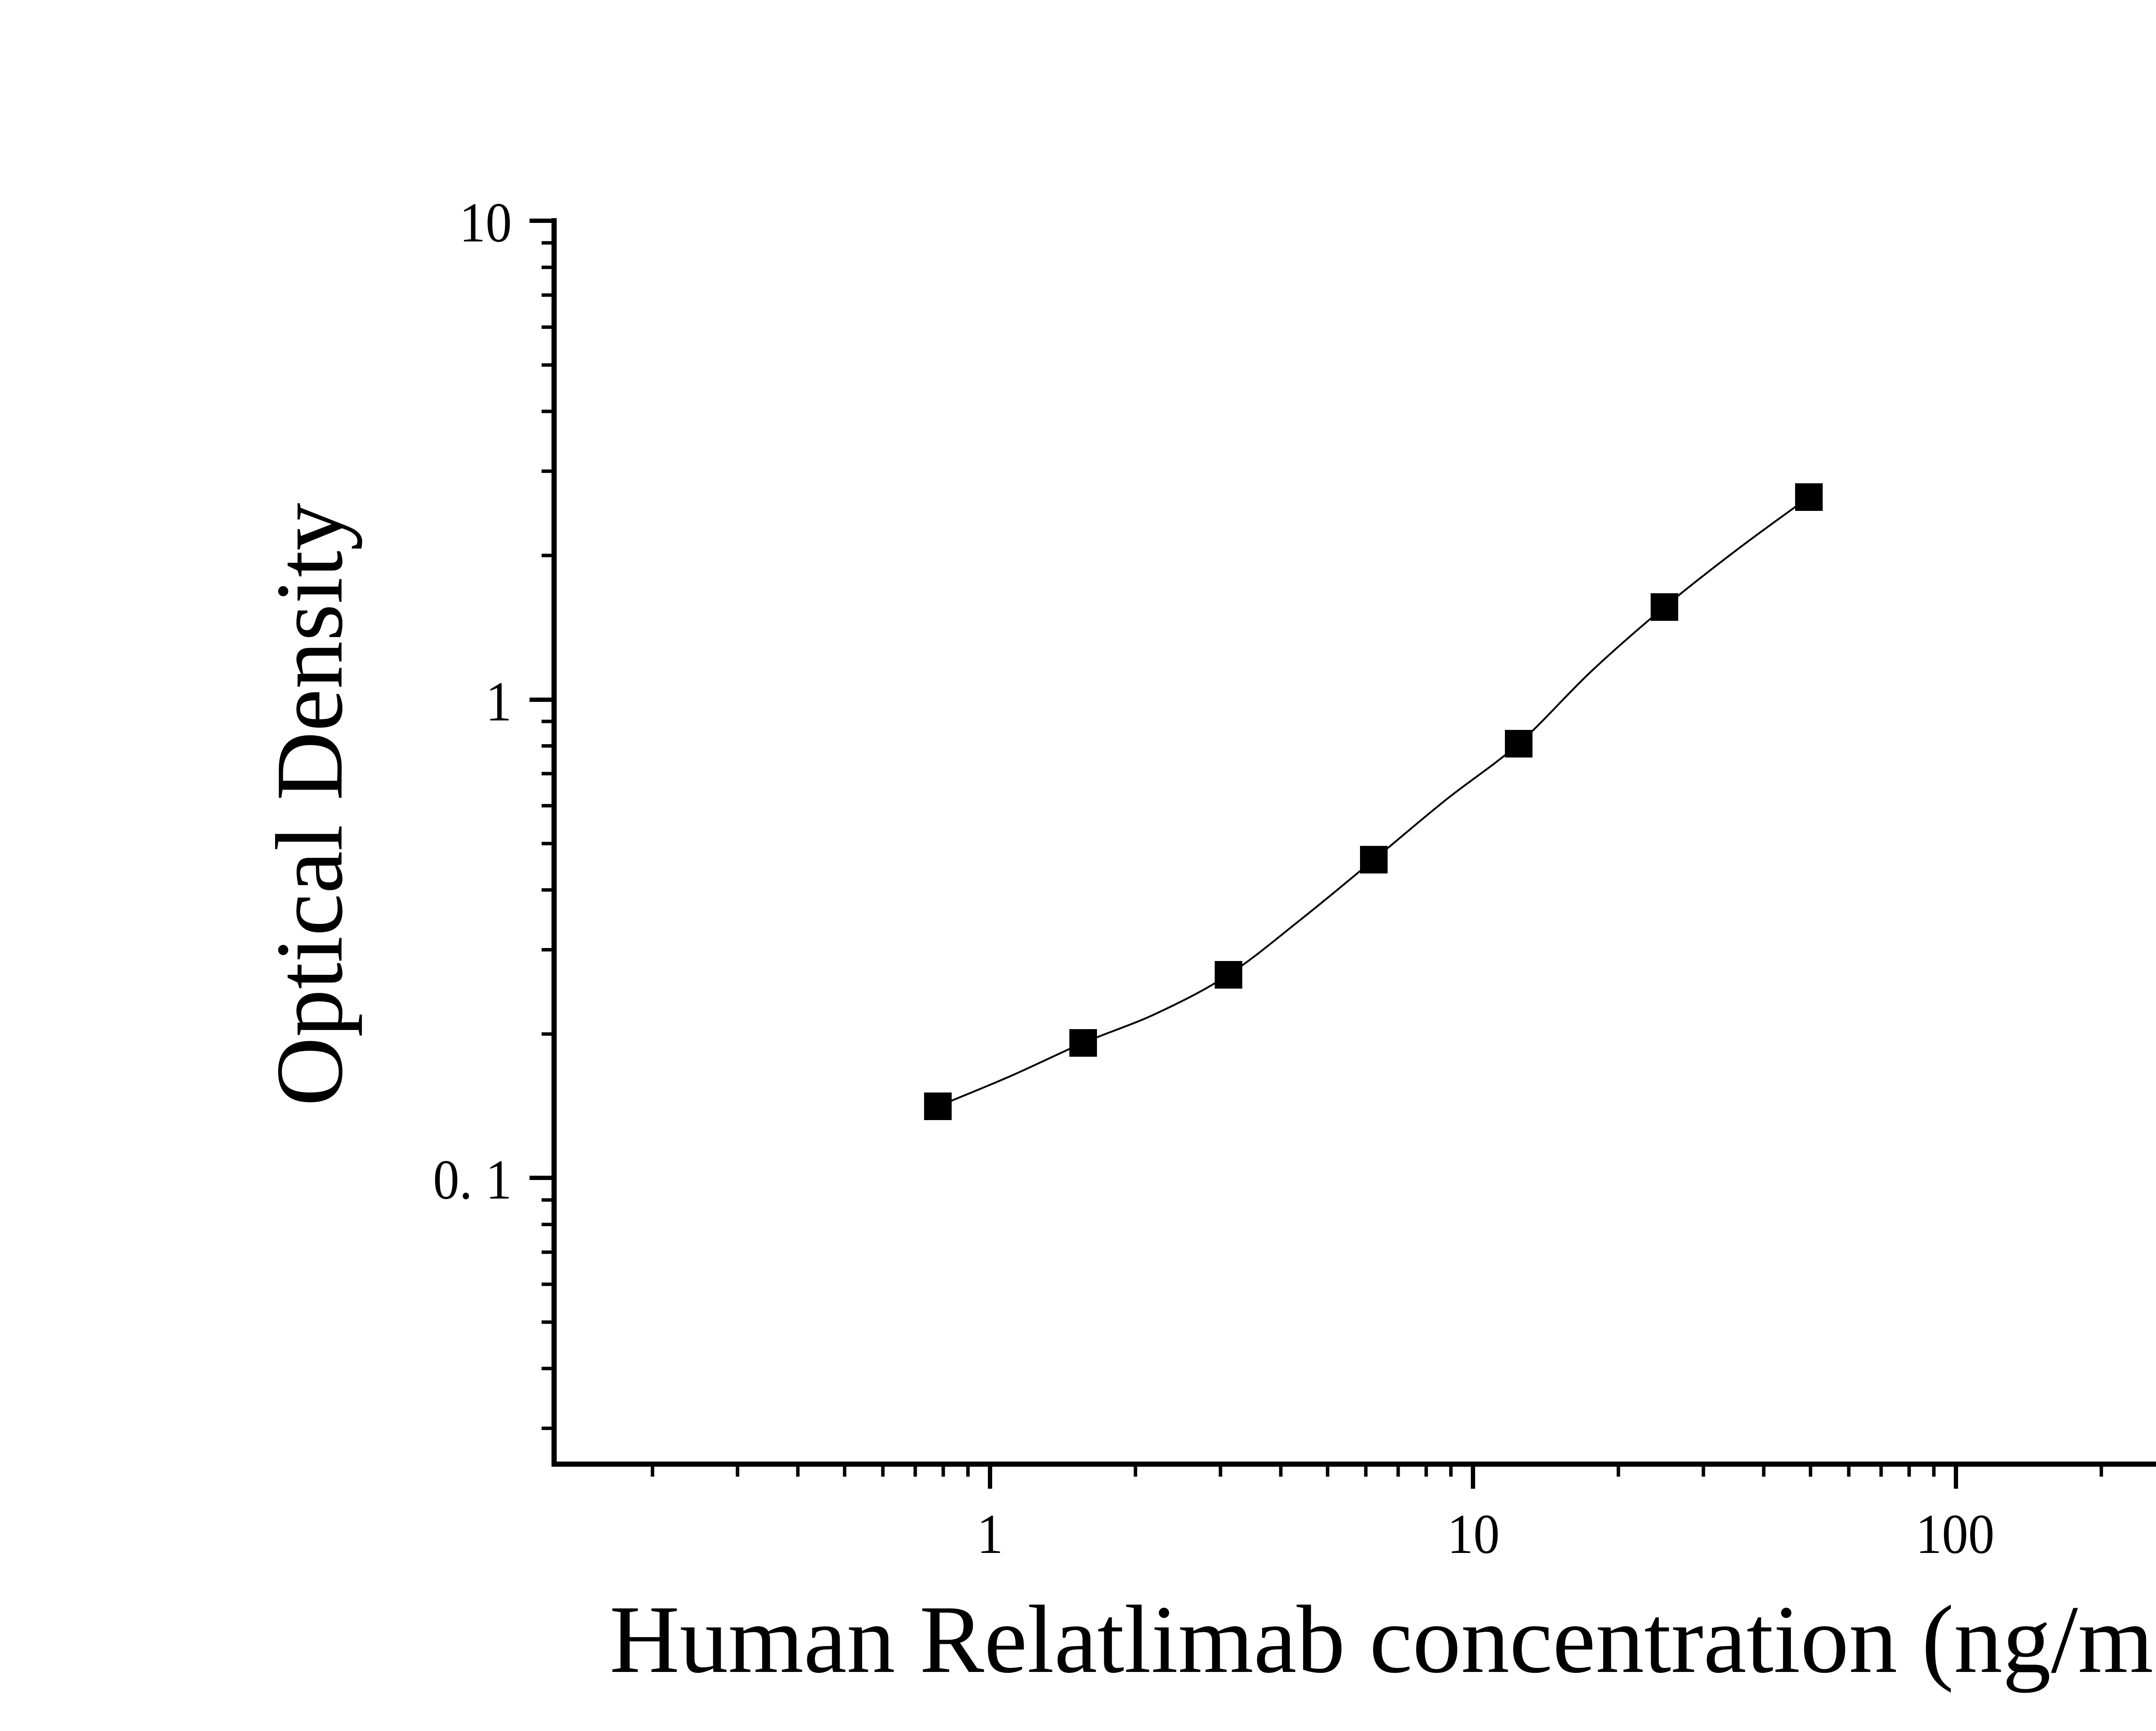 The image size is (2156, 1731). I want to click on svg-text: Optical Density, so click(310, 804).